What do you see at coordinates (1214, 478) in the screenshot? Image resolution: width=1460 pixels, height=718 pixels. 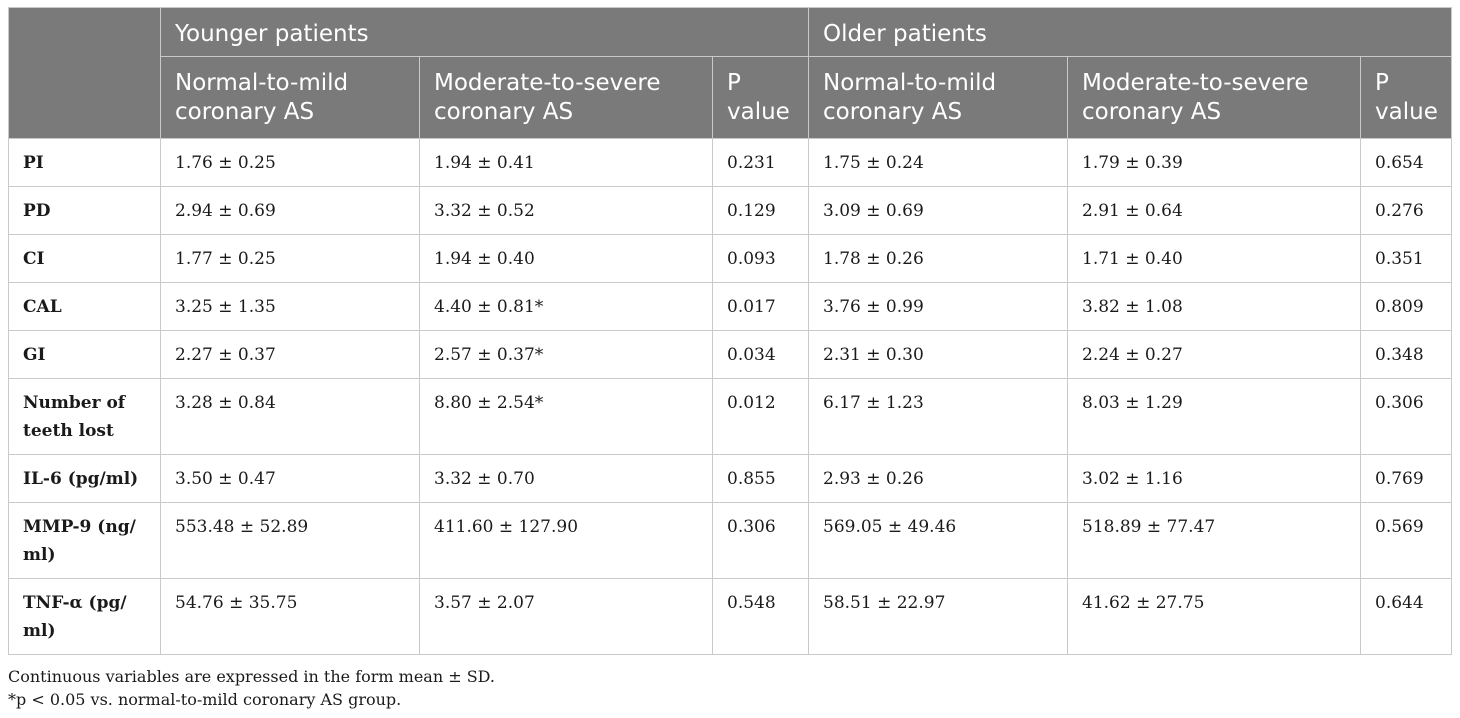 I see `cell-older-severe: 3.02 ± 1.16` at bounding box center [1214, 478].